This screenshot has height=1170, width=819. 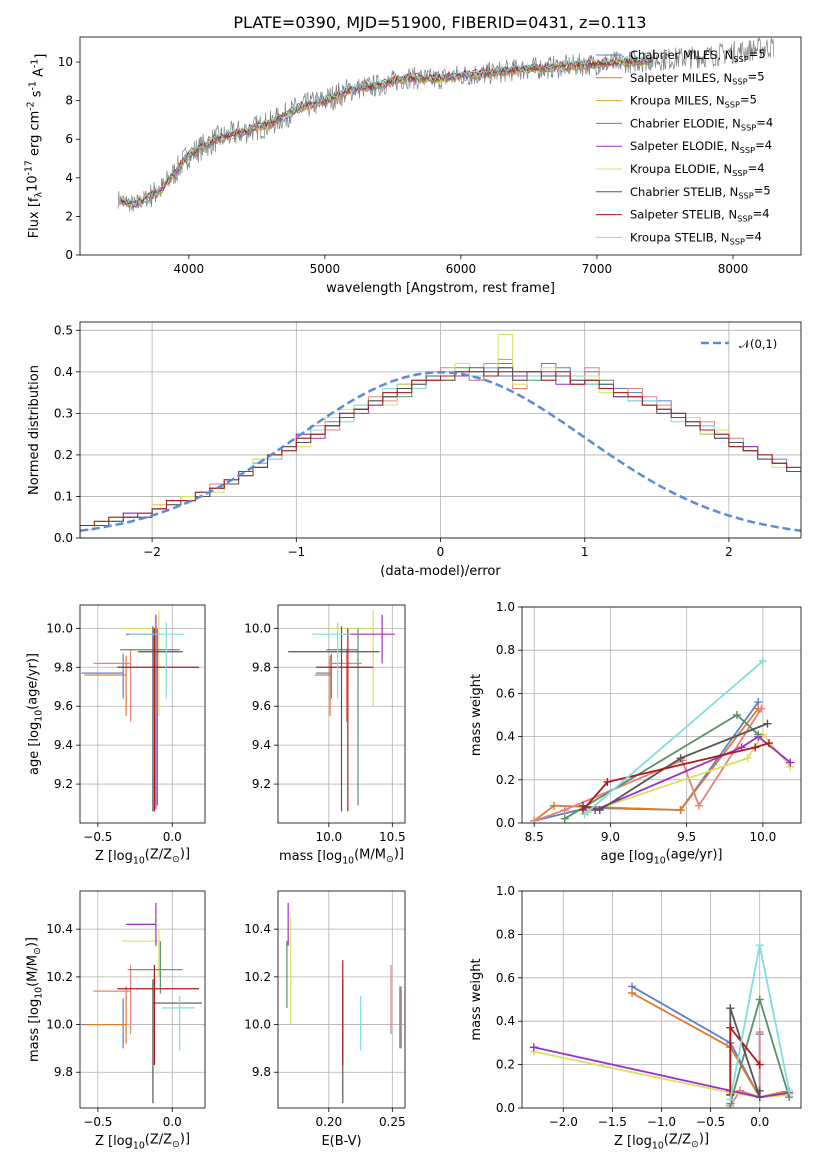 What do you see at coordinates (63, 413) in the screenshot?
I see `y-tick-label: 0.3` at bounding box center [63, 413].